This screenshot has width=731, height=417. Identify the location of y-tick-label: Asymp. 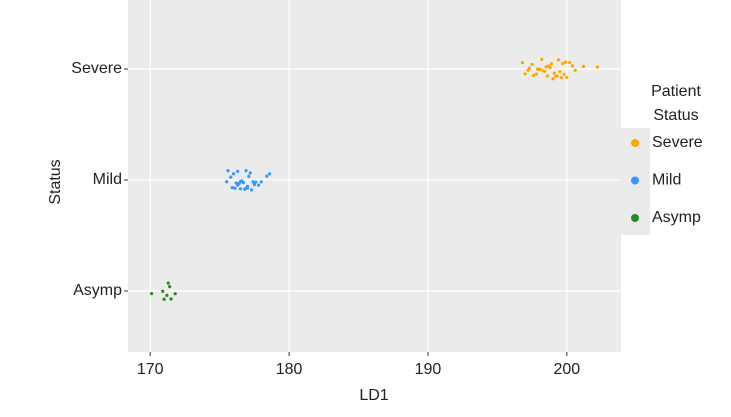
(97, 290).